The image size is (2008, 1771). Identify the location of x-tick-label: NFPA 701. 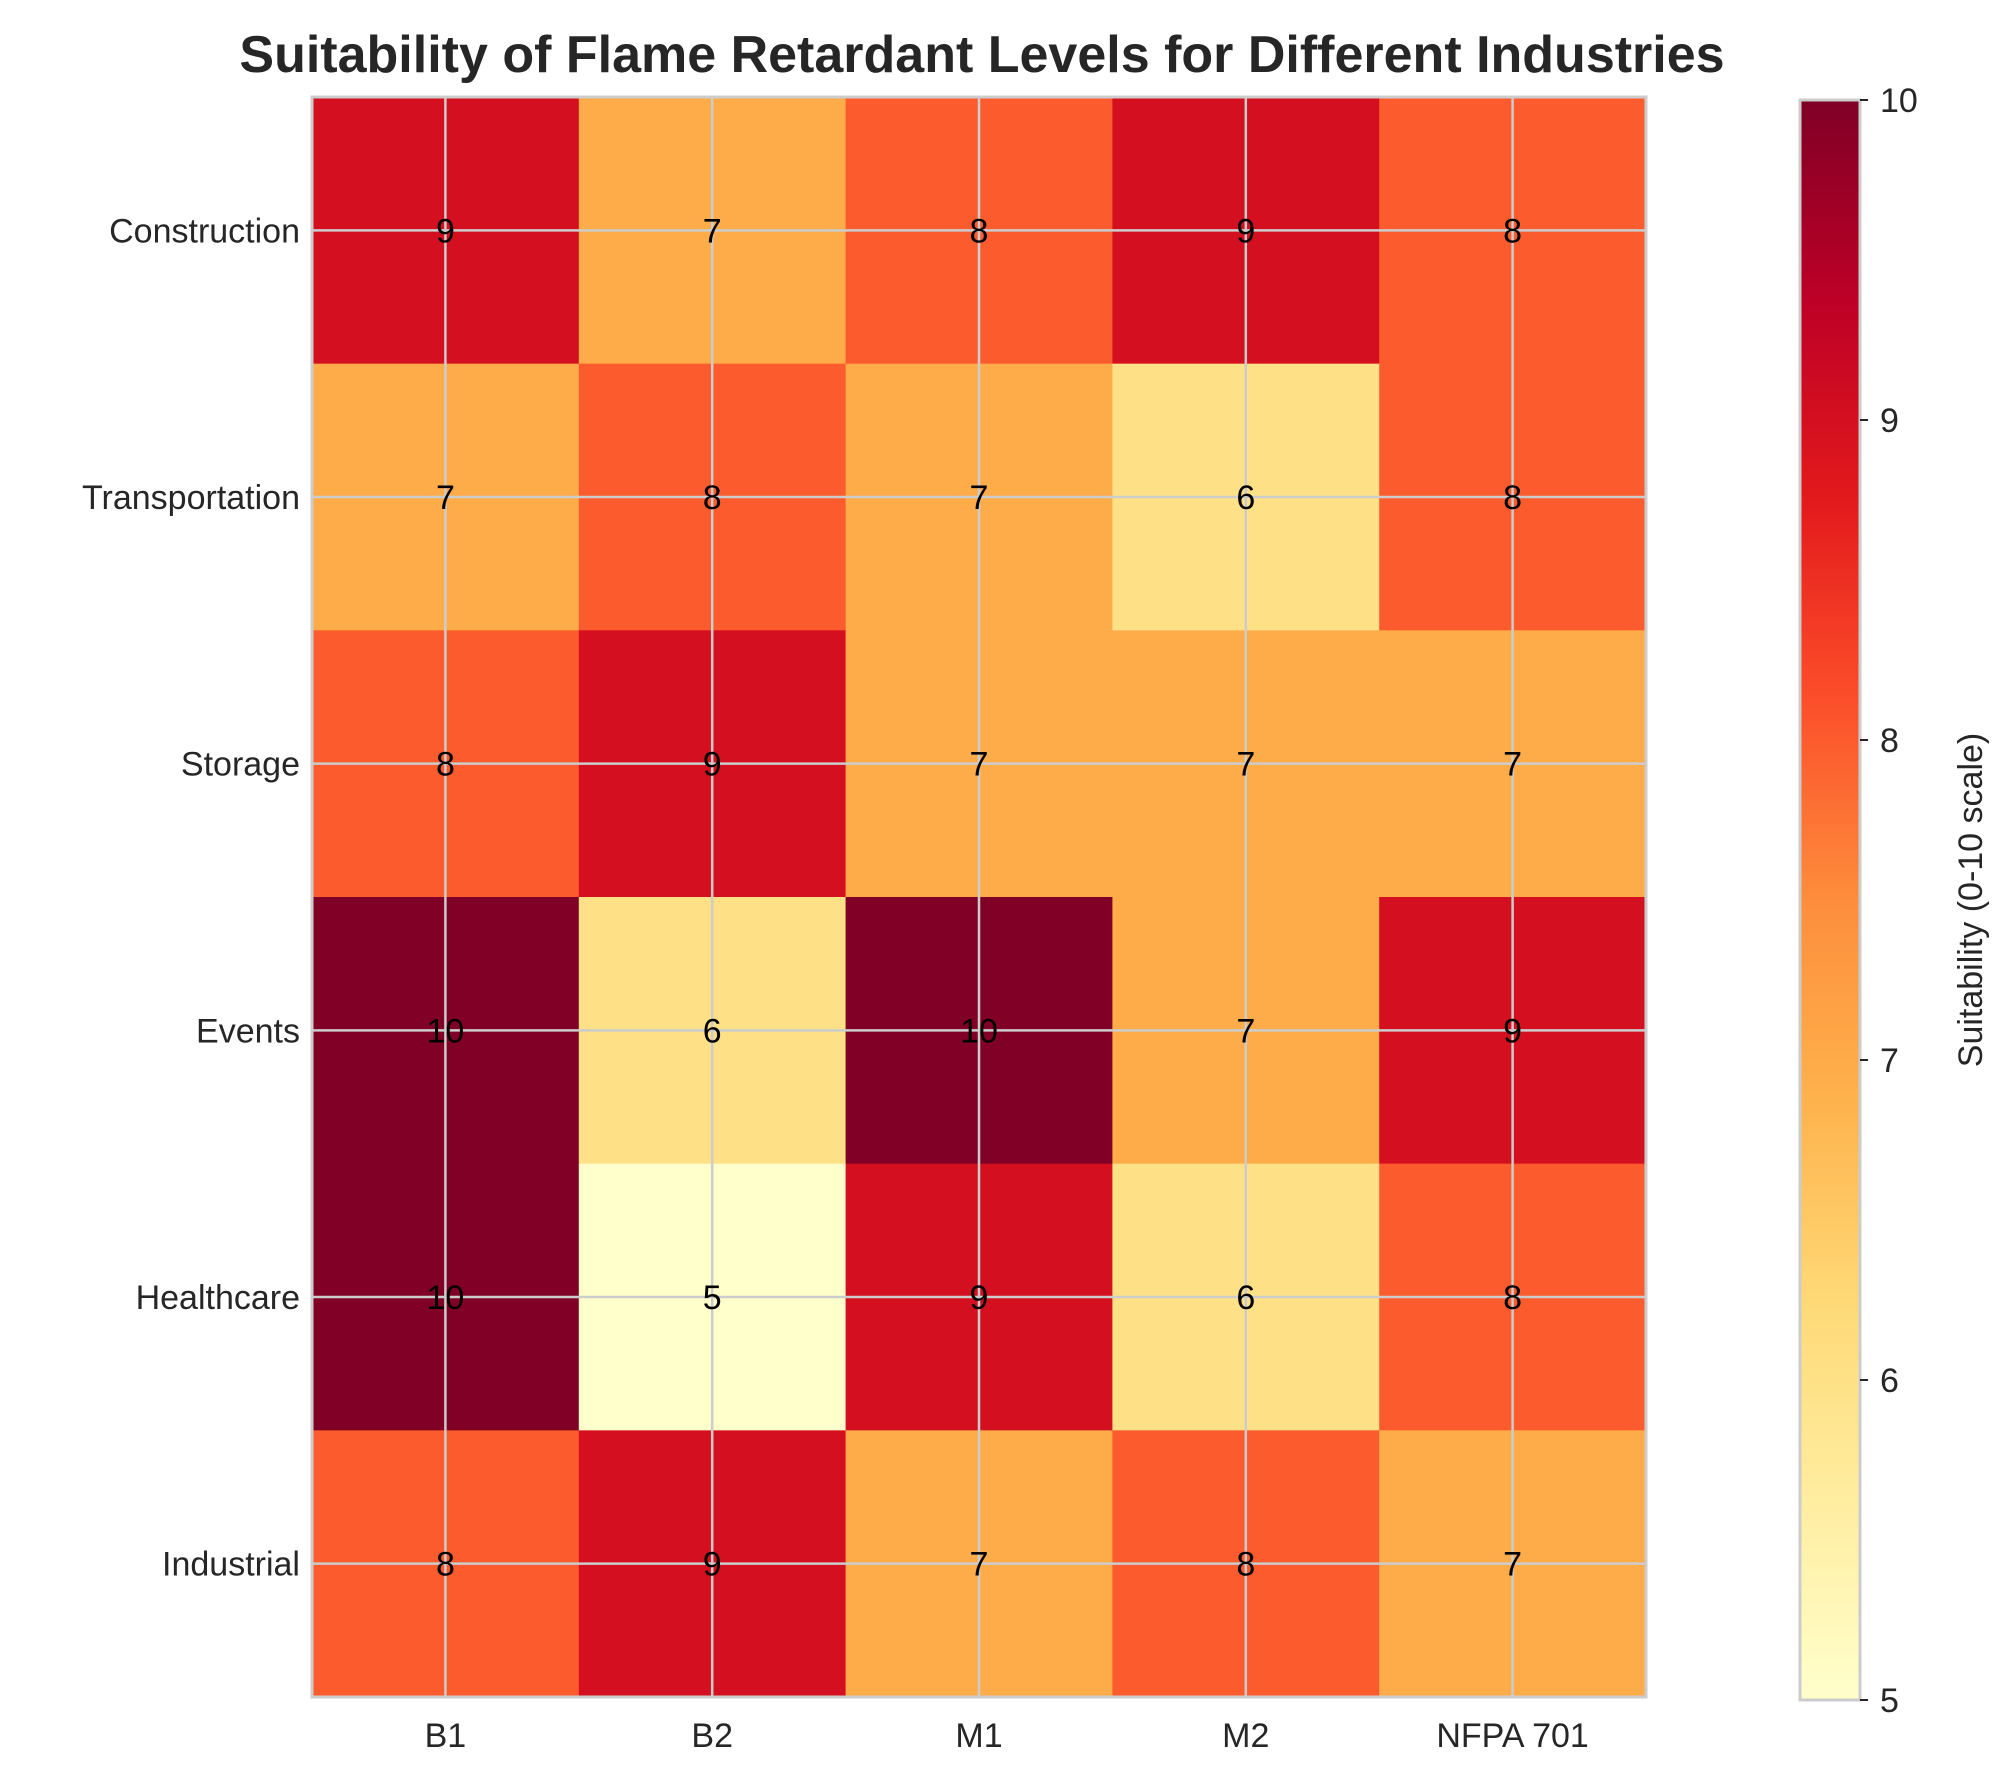
(1512, 1736).